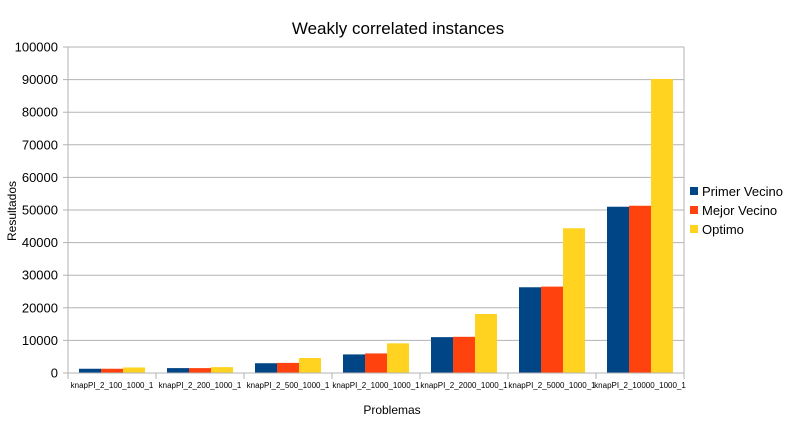  What do you see at coordinates (40, 307) in the screenshot?
I see `y-tick-label: 20000` at bounding box center [40, 307].